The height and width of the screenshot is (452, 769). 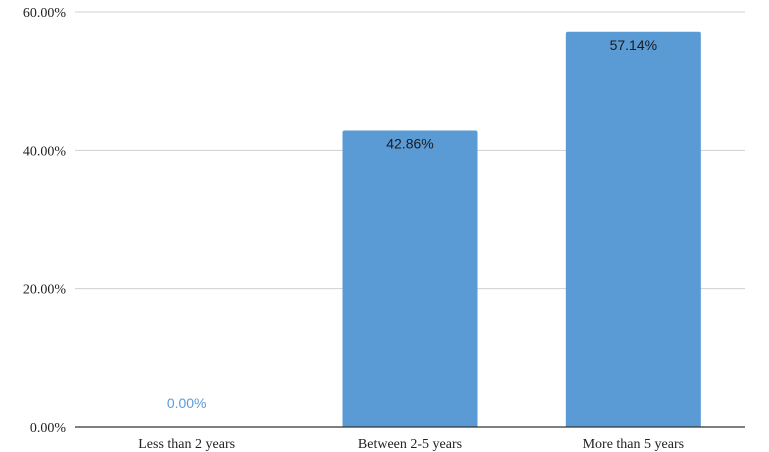 I want to click on y-tick-label: 0.00%, so click(x=48, y=428).